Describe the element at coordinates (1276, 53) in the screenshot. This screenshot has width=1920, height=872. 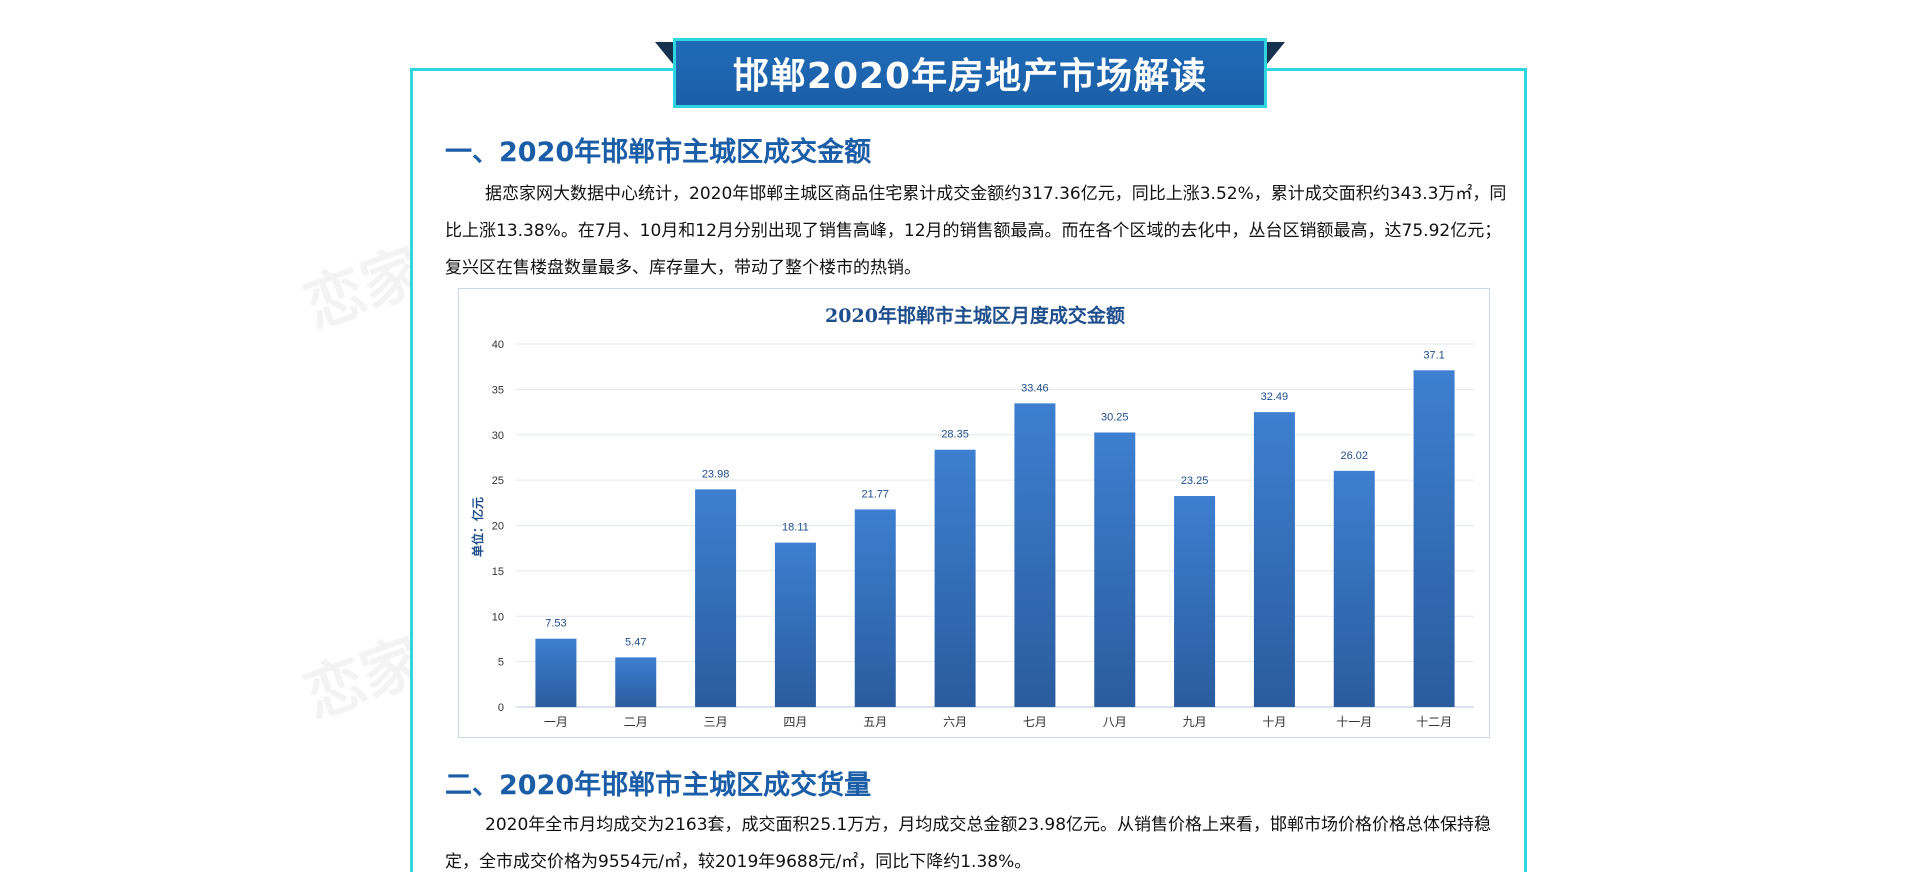
I see `banner-ear-right` at that location.